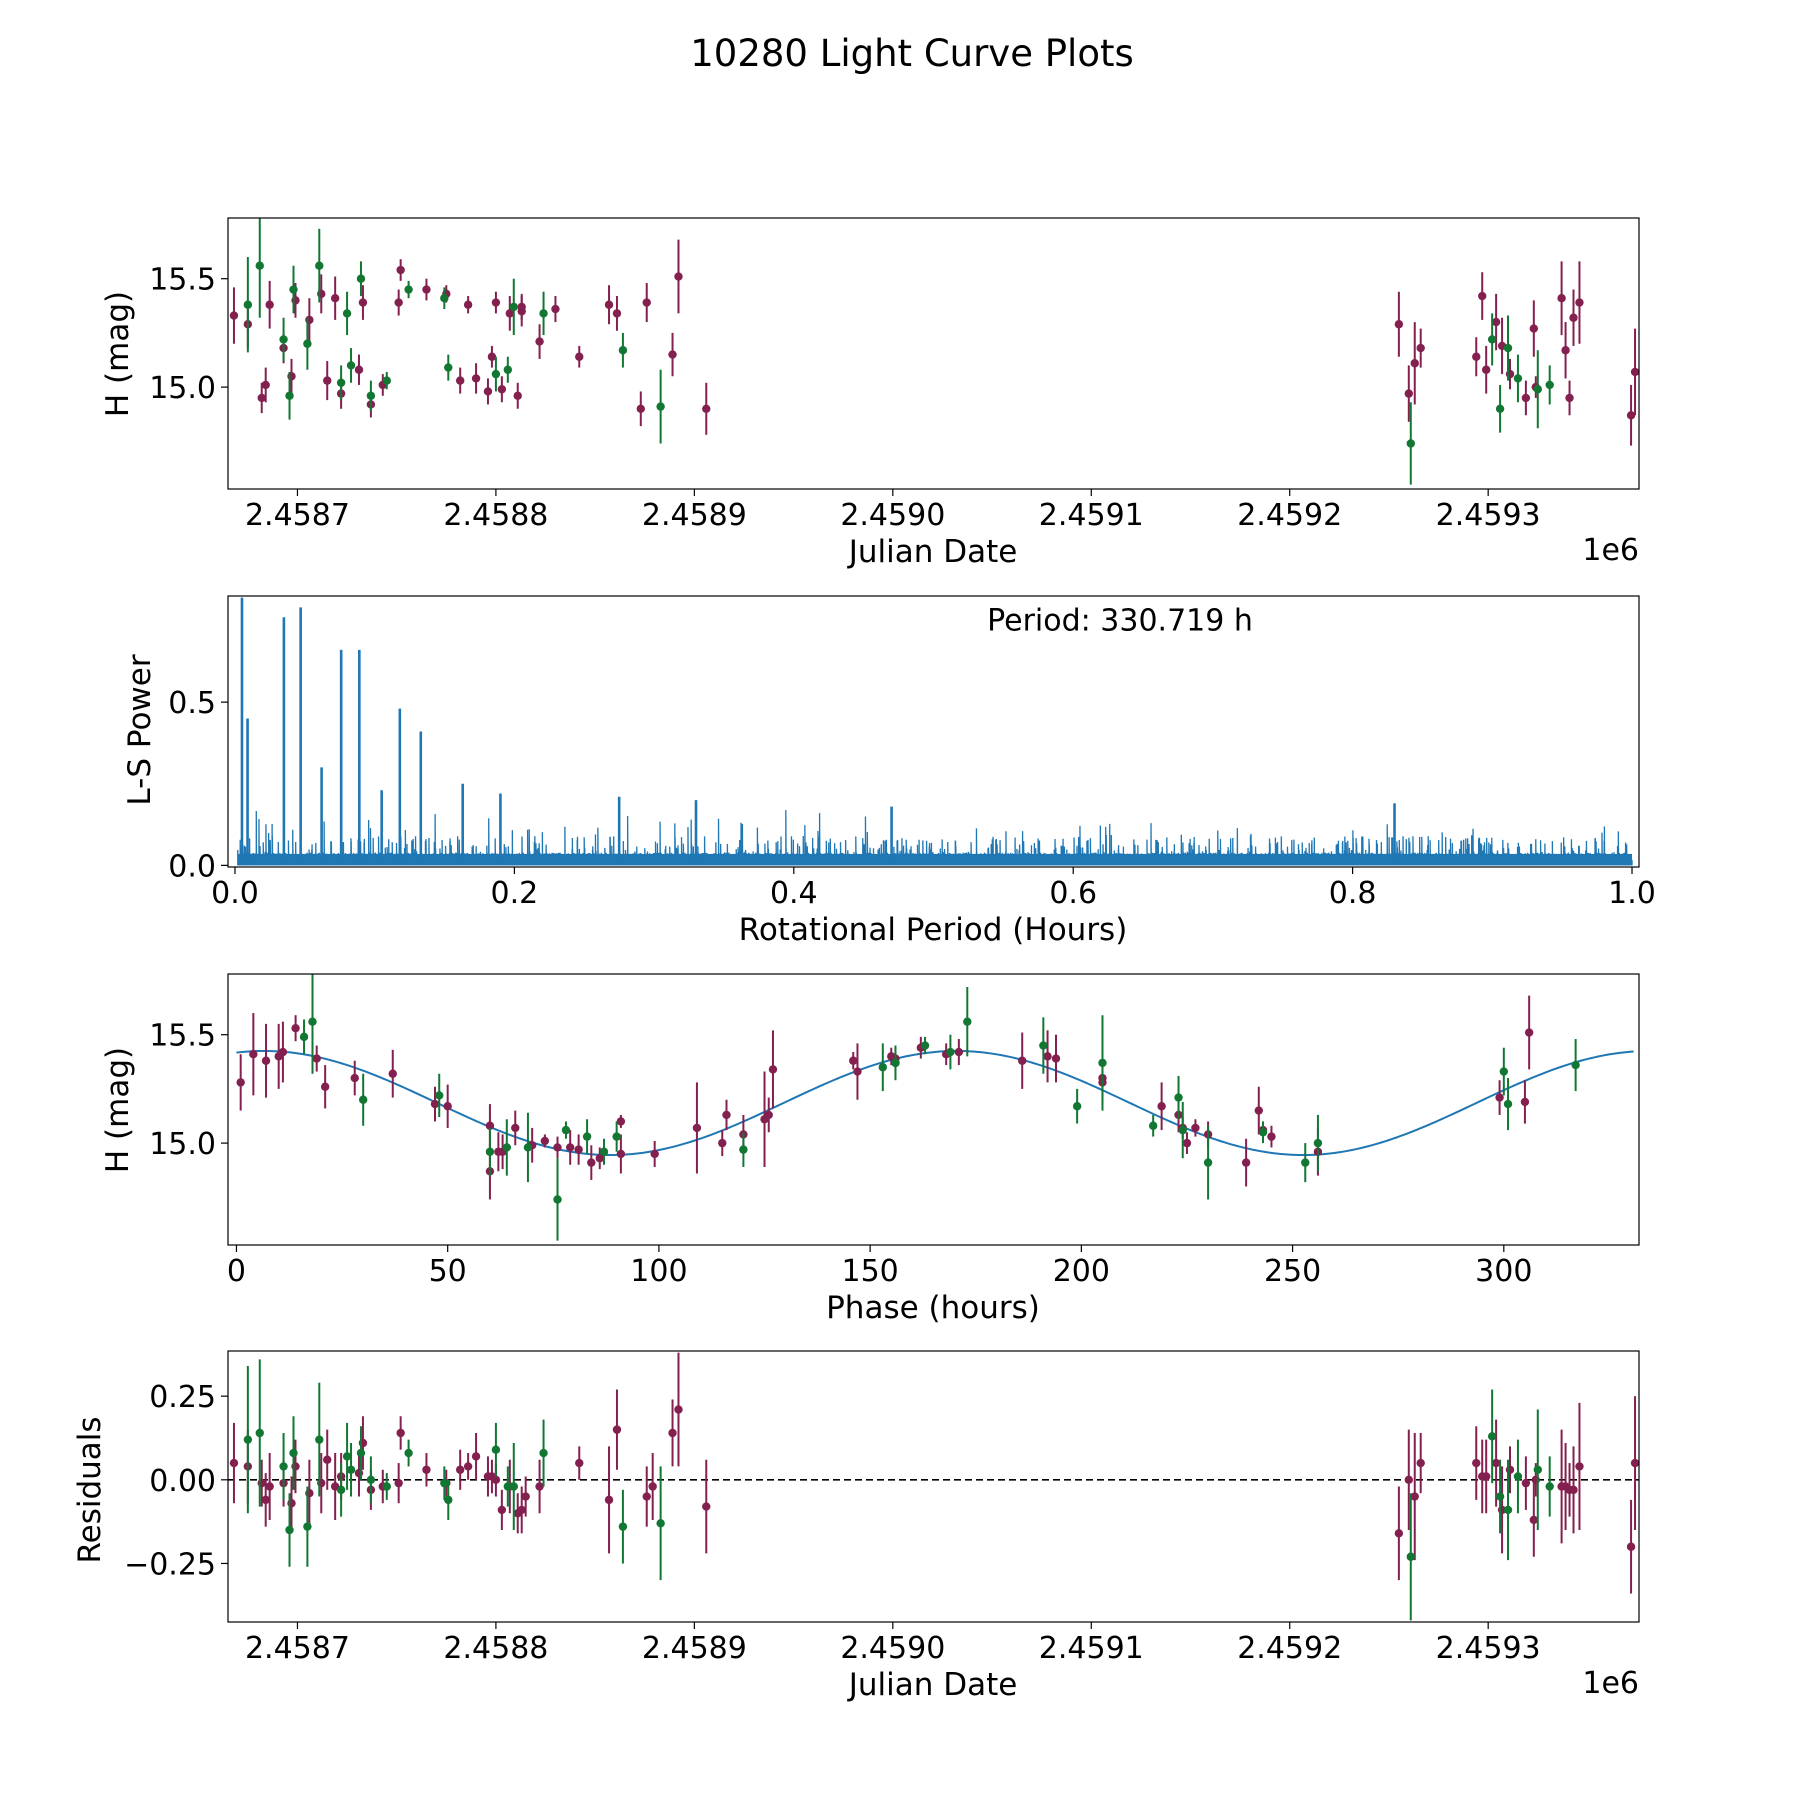 The height and width of the screenshot is (1804, 1800). I want to click on y-tick-label: 0.25, so click(182, 1397).